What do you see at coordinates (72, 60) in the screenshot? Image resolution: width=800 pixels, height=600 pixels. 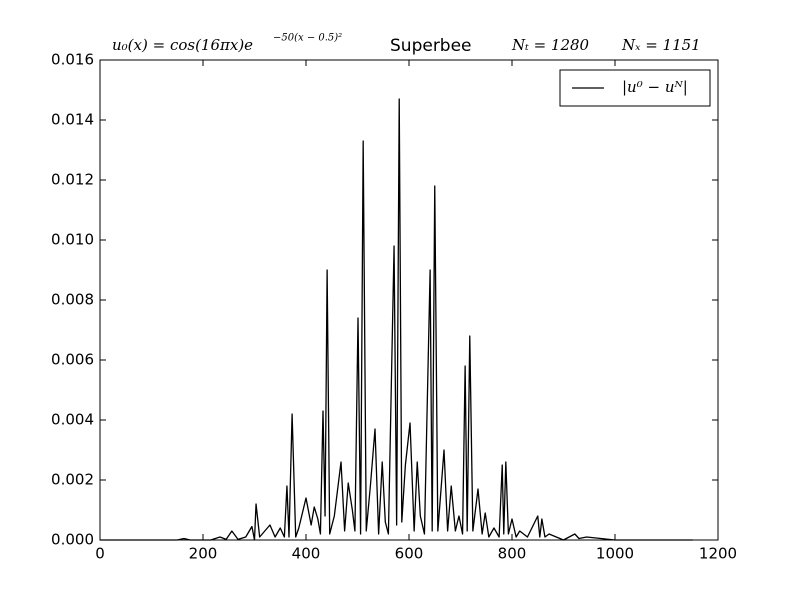 I see `y-tick-label: 0.016` at bounding box center [72, 60].